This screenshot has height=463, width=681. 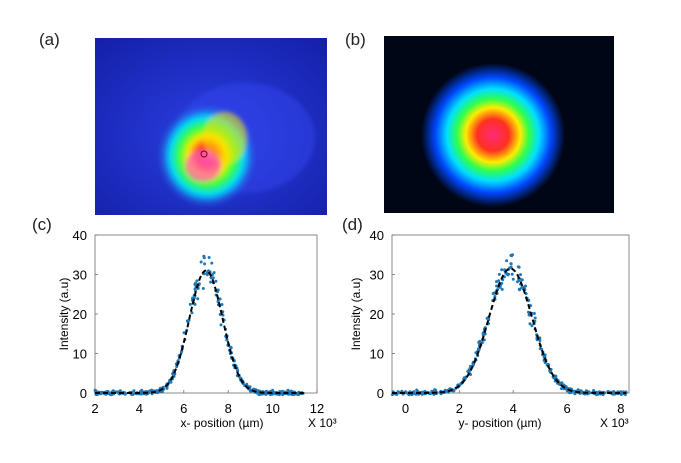 What do you see at coordinates (222, 423) in the screenshot?
I see `chart-c-xlabel: x- position (µm)` at bounding box center [222, 423].